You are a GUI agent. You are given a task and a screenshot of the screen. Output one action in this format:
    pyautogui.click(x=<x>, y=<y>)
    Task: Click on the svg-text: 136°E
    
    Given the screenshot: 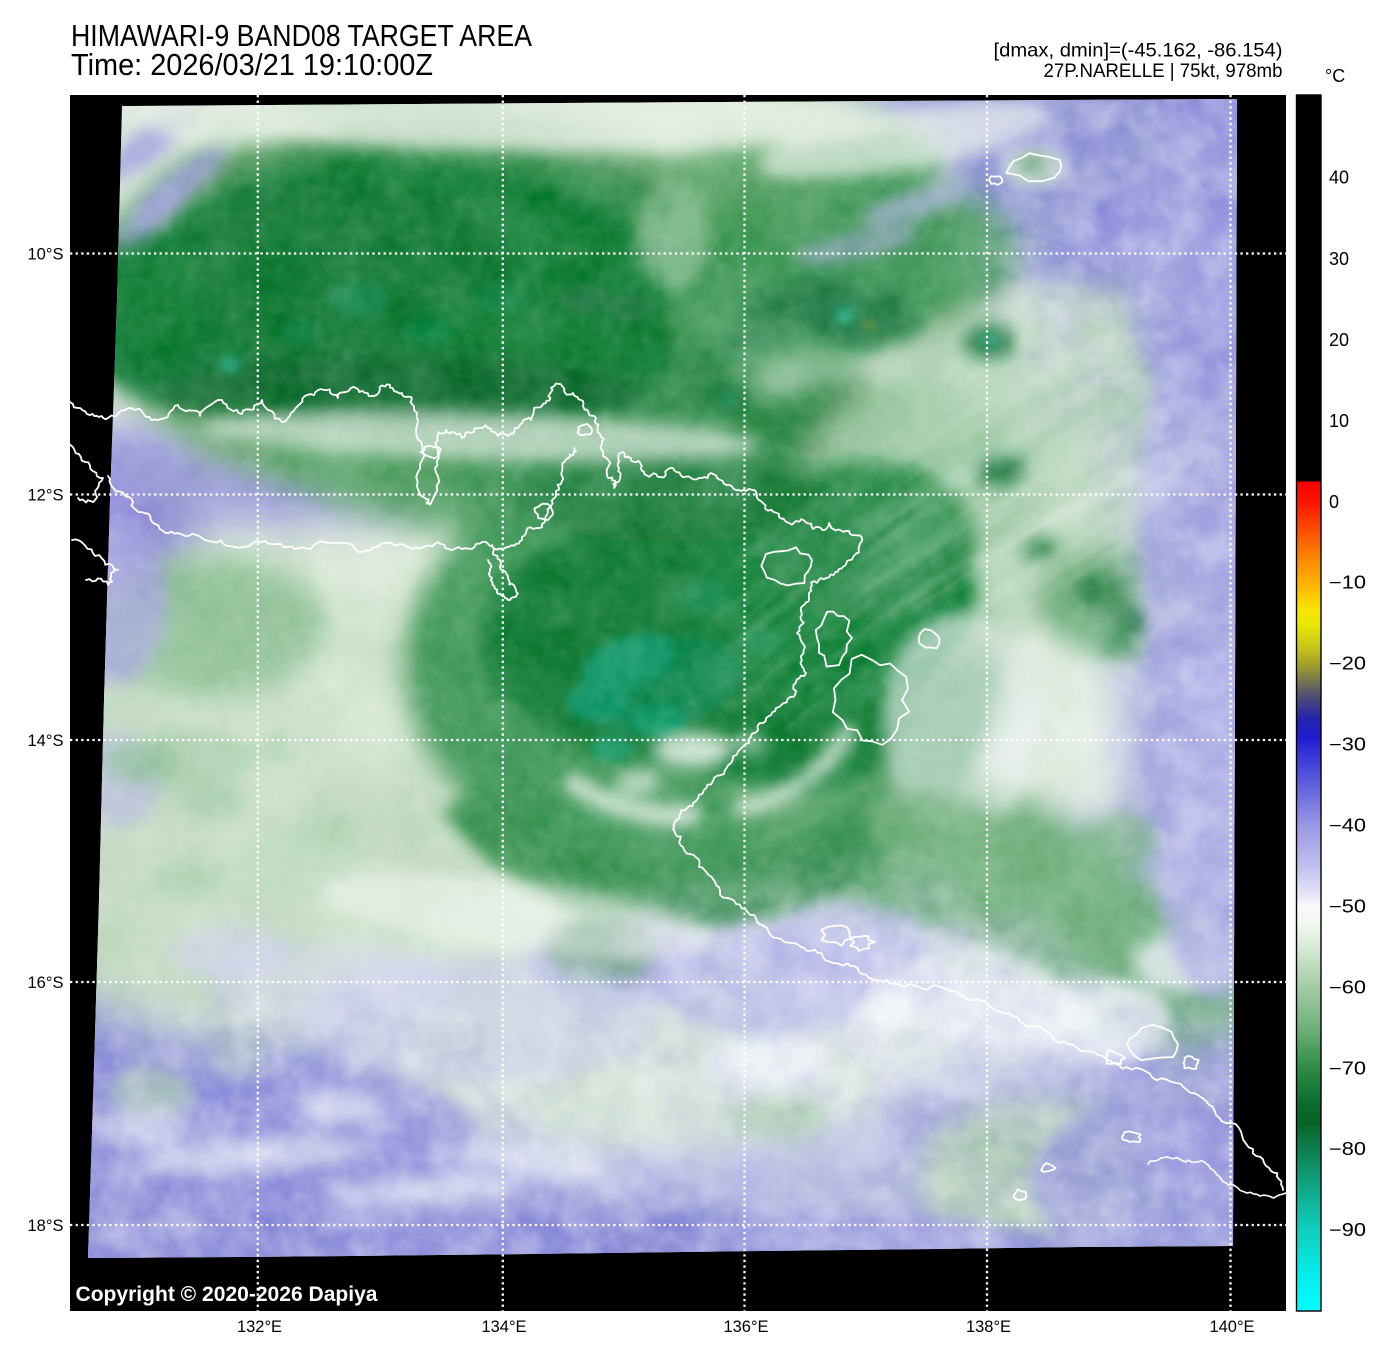 What is the action you would take?
    pyautogui.click(x=746, y=1326)
    